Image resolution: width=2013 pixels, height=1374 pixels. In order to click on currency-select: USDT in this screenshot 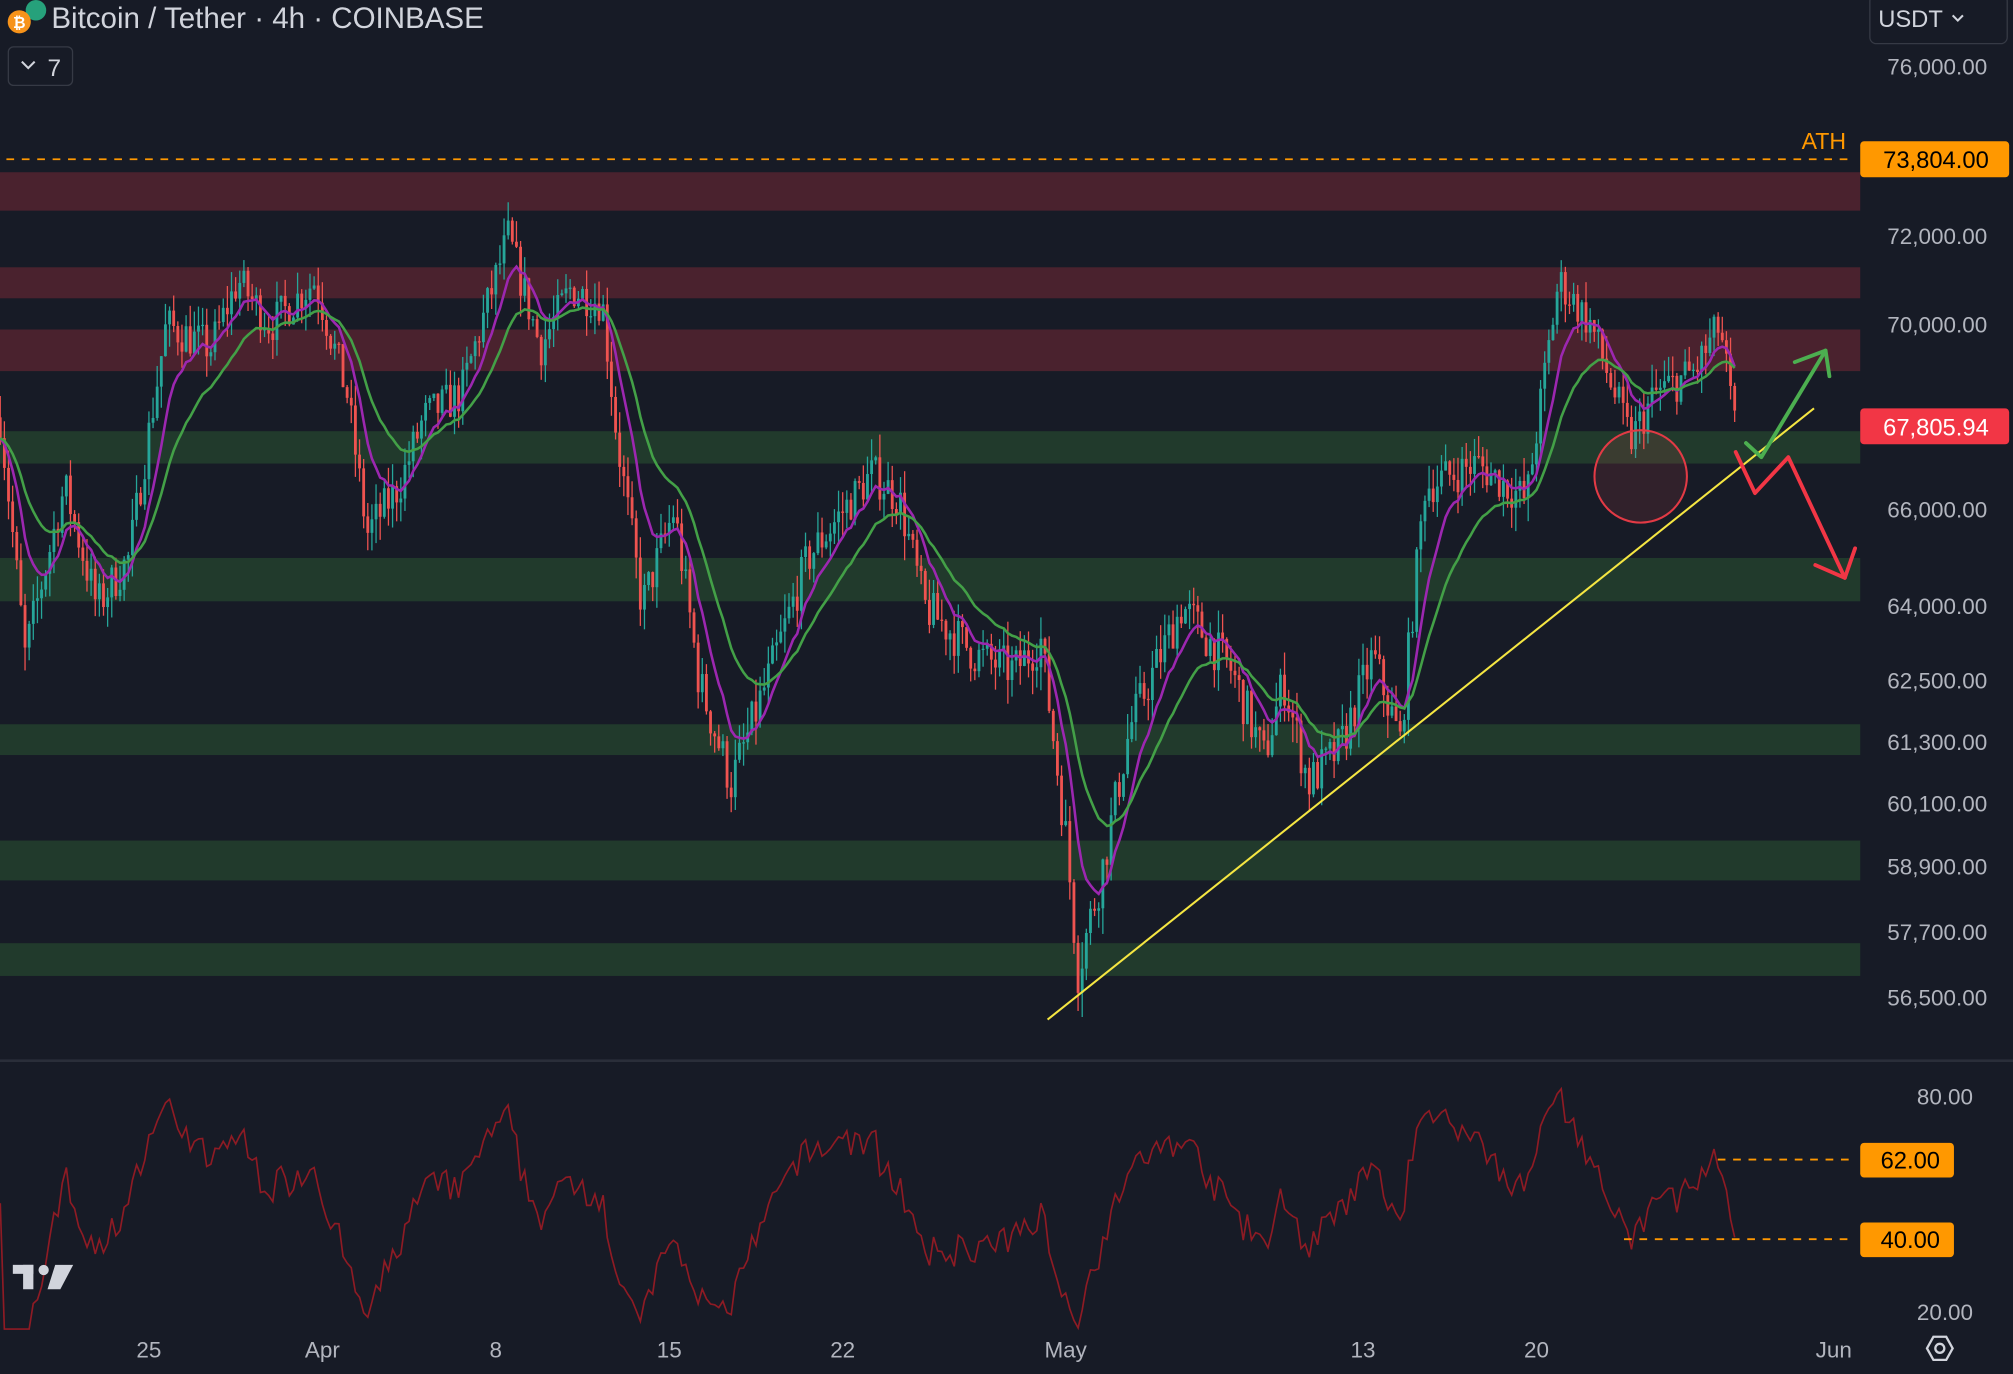, I will do `click(1938, 22)`.